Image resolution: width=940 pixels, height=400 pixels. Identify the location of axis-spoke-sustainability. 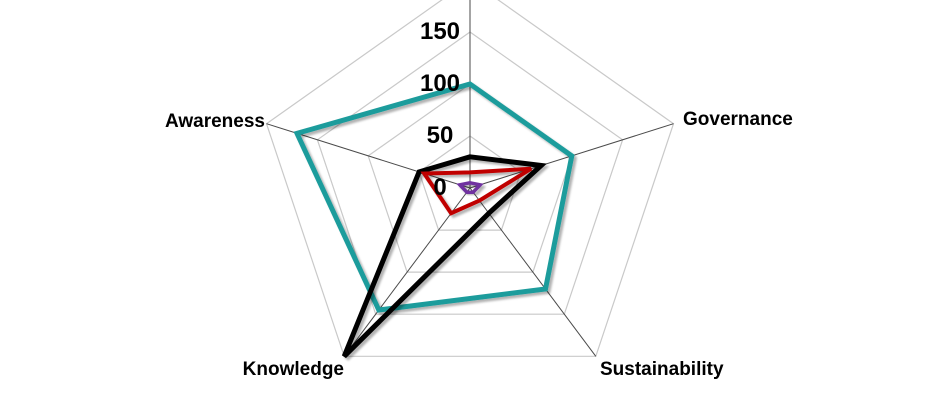
(533, 272).